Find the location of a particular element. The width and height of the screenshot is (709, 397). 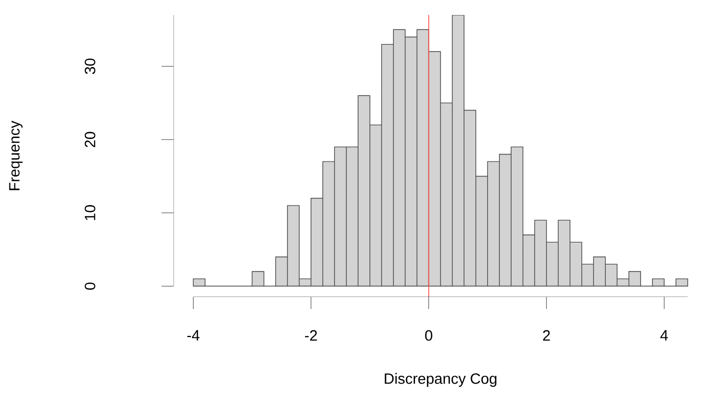

y-tick-label: 20 is located at coordinates (90, 140).